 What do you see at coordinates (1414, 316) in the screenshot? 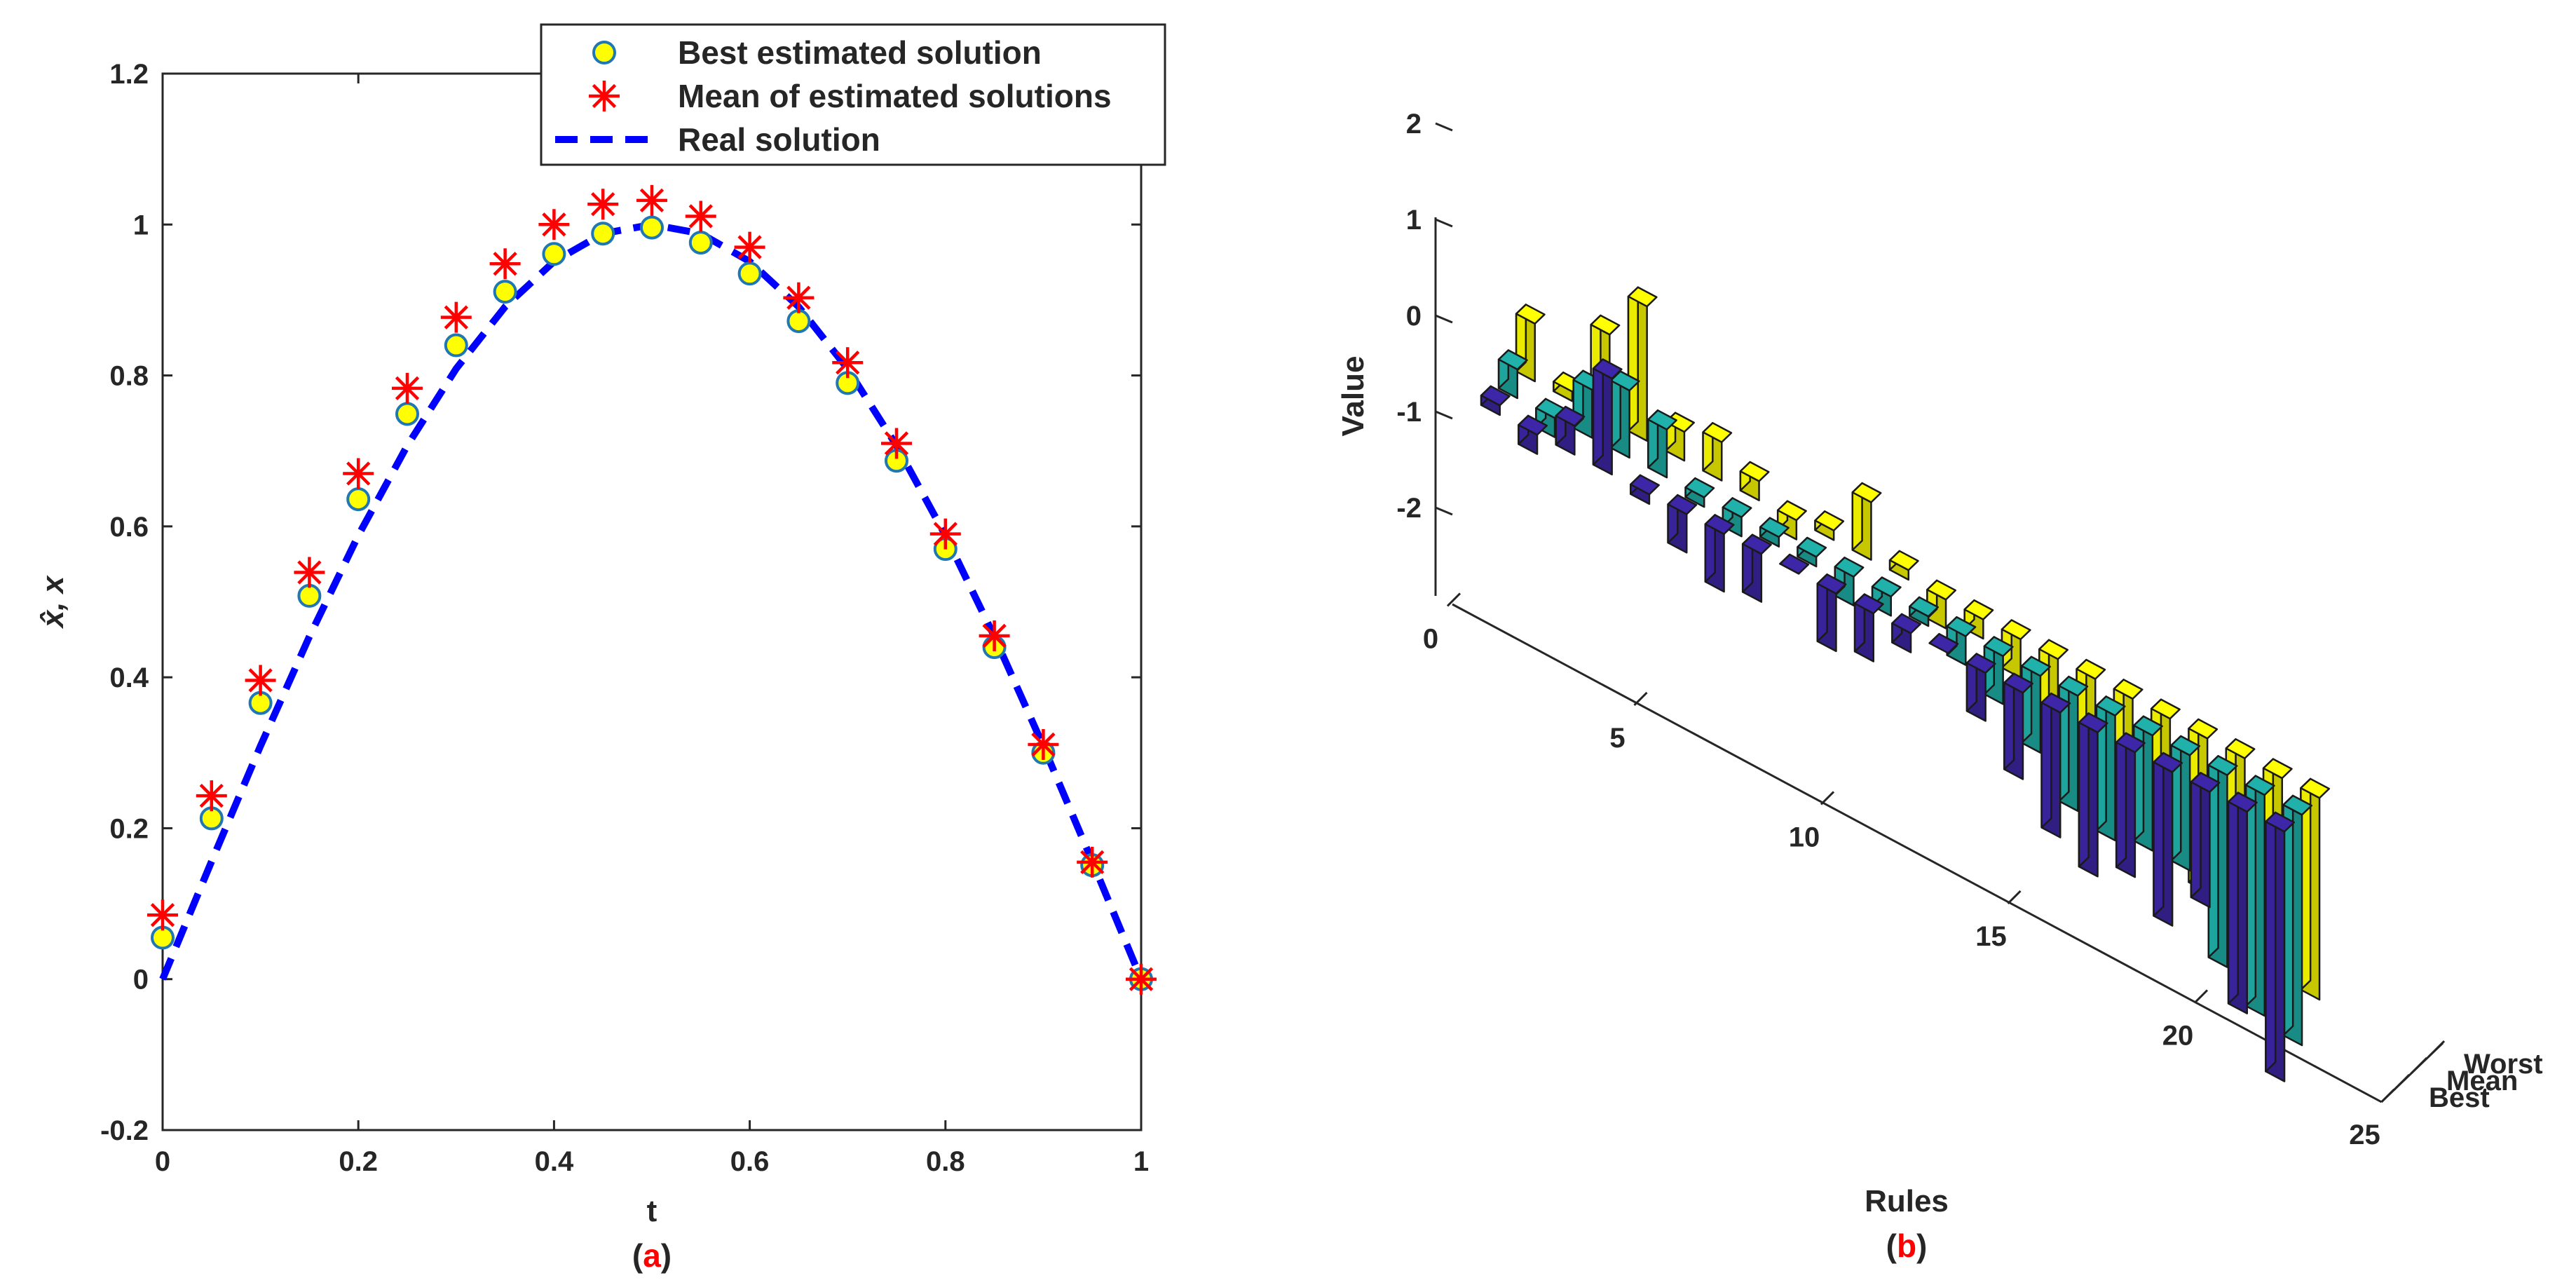
I see `value-tick-label: 0` at bounding box center [1414, 316].